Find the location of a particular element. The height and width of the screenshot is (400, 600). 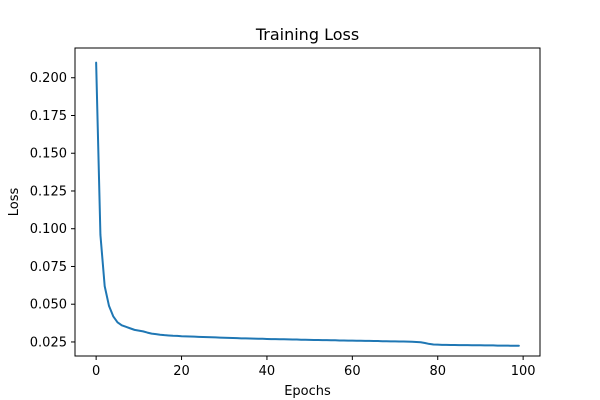

x-axis-ticks: 0 20 40 60 80 100 is located at coordinates (314, 367).